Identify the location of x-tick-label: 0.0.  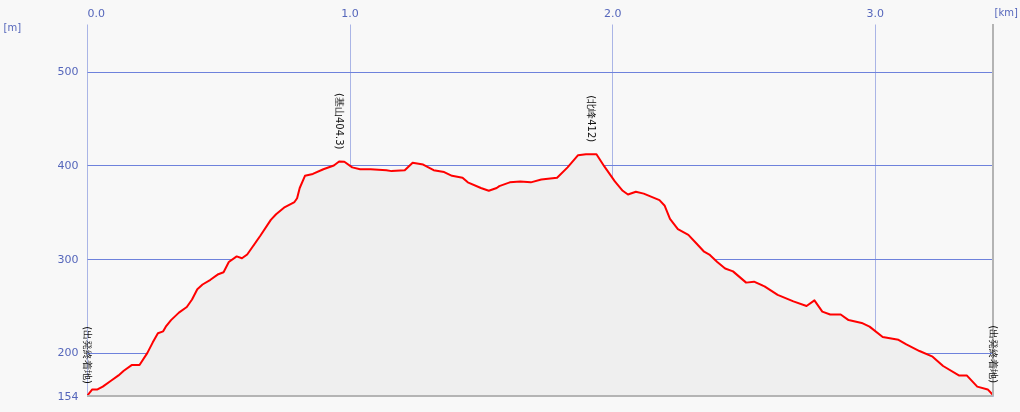
(96, 13).